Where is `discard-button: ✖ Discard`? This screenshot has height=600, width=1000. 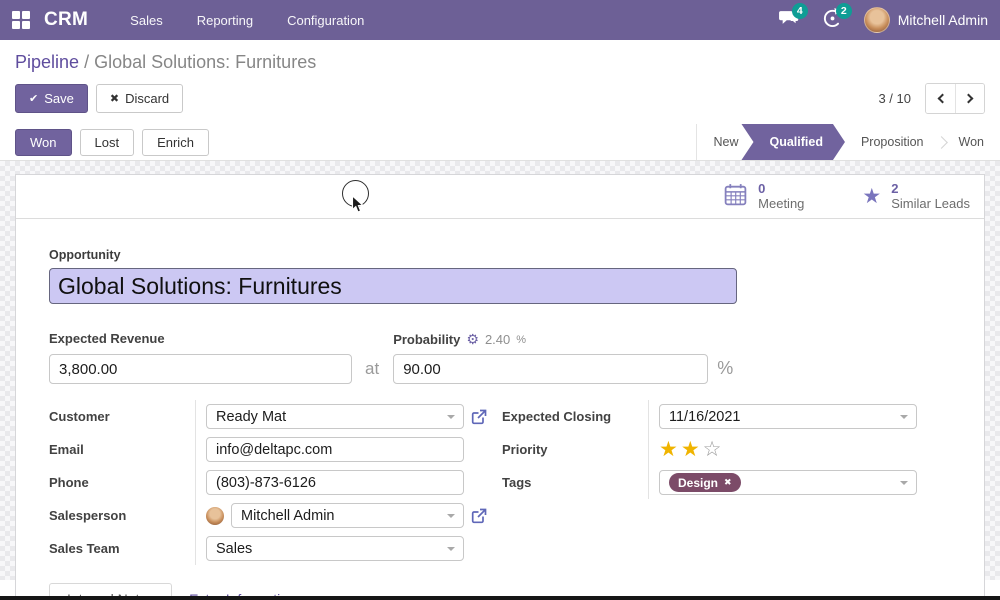
discard-button: ✖ Discard is located at coordinates (139, 98).